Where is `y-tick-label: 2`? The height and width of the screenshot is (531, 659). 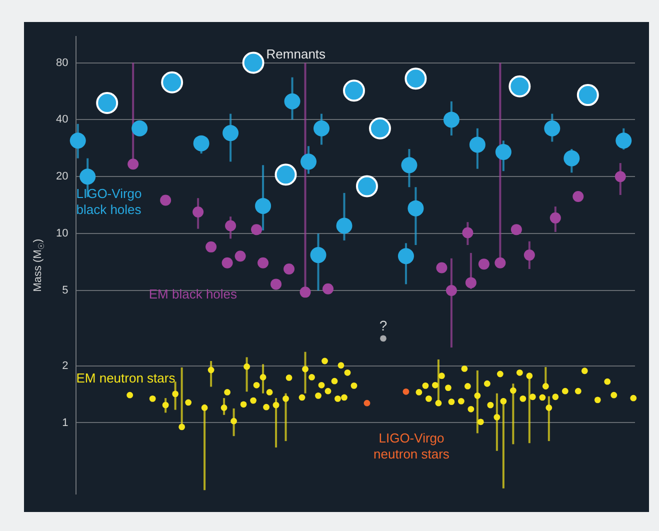
y-tick-label: 2 is located at coordinates (65, 366).